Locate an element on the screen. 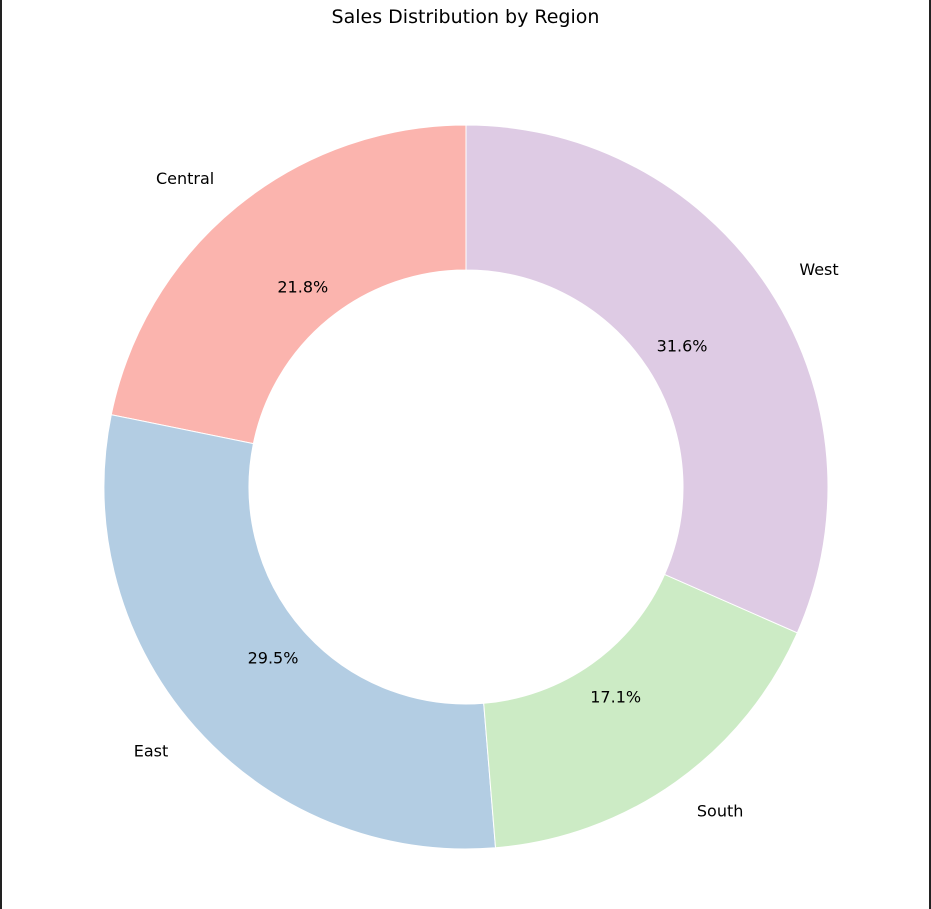 The width and height of the screenshot is (931, 909). category-label-south: South is located at coordinates (720, 811).